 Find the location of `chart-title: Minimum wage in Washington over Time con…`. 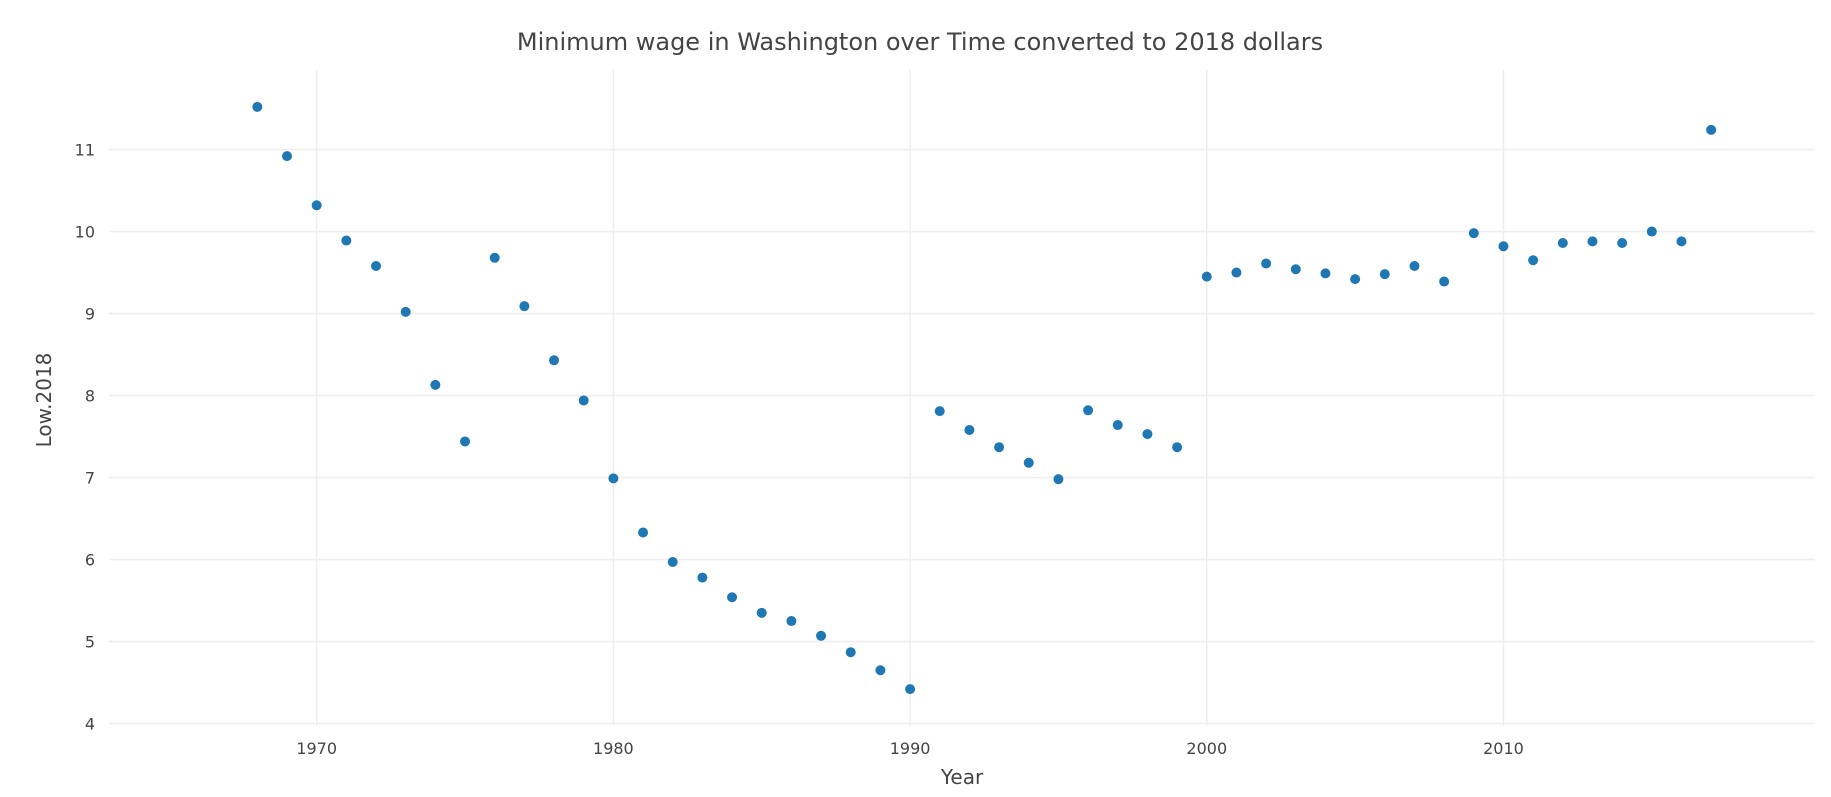

chart-title: Minimum wage in Washington over Time con… is located at coordinates (920, 42).